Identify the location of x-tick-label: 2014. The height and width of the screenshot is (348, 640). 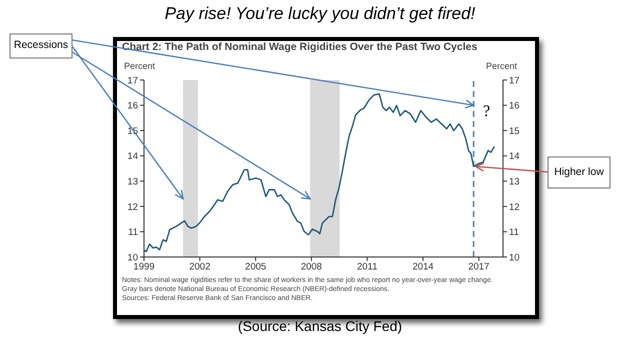
(423, 267).